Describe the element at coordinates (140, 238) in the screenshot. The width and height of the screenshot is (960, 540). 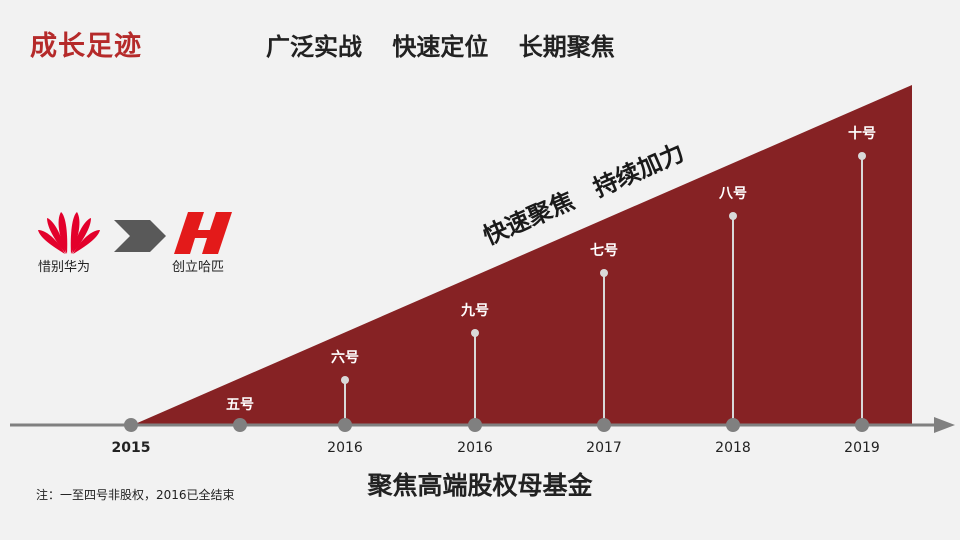
I see `chevron-right-icon` at that location.